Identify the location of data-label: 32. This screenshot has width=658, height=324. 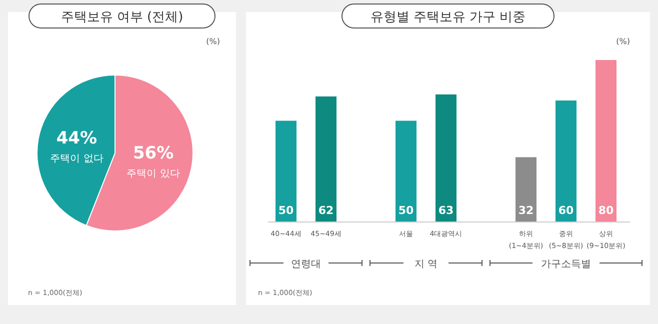
(526, 210).